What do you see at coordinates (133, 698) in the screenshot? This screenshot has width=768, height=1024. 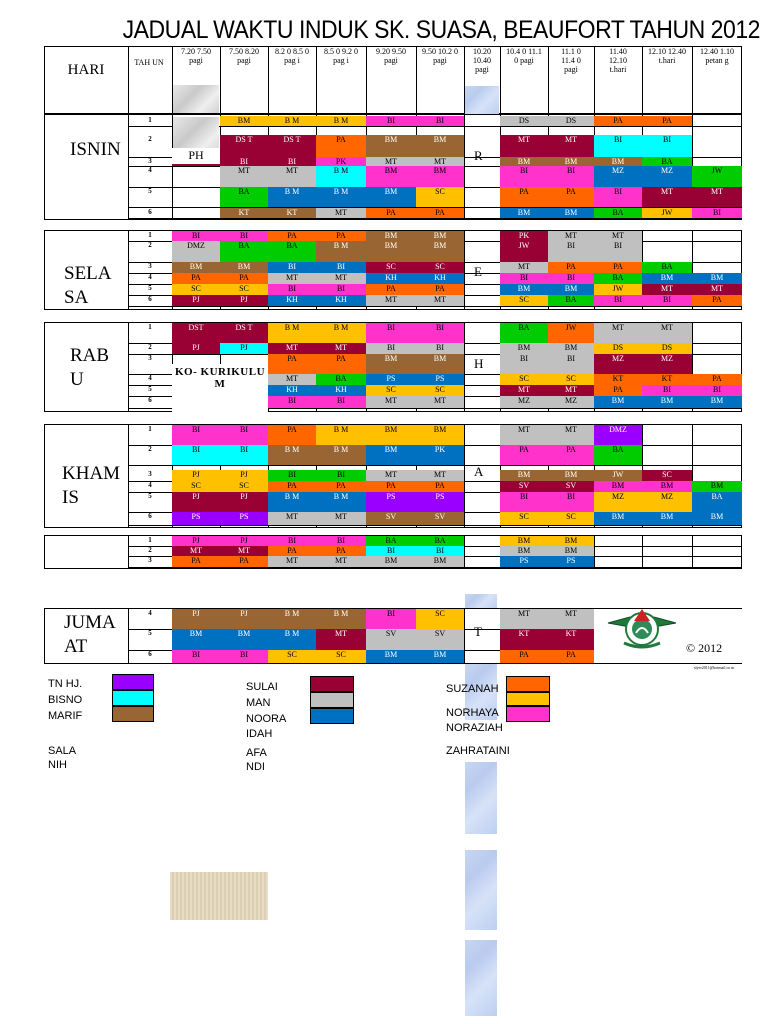 I see `legend-swatch-bisno` at bounding box center [133, 698].